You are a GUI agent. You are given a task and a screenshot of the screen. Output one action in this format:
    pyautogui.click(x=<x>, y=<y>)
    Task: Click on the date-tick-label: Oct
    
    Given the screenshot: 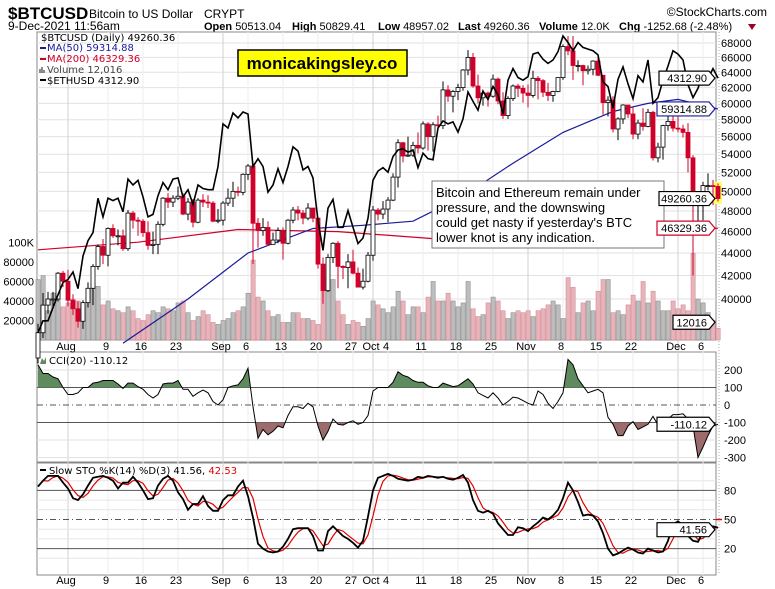 What is the action you would take?
    pyautogui.click(x=370, y=347)
    